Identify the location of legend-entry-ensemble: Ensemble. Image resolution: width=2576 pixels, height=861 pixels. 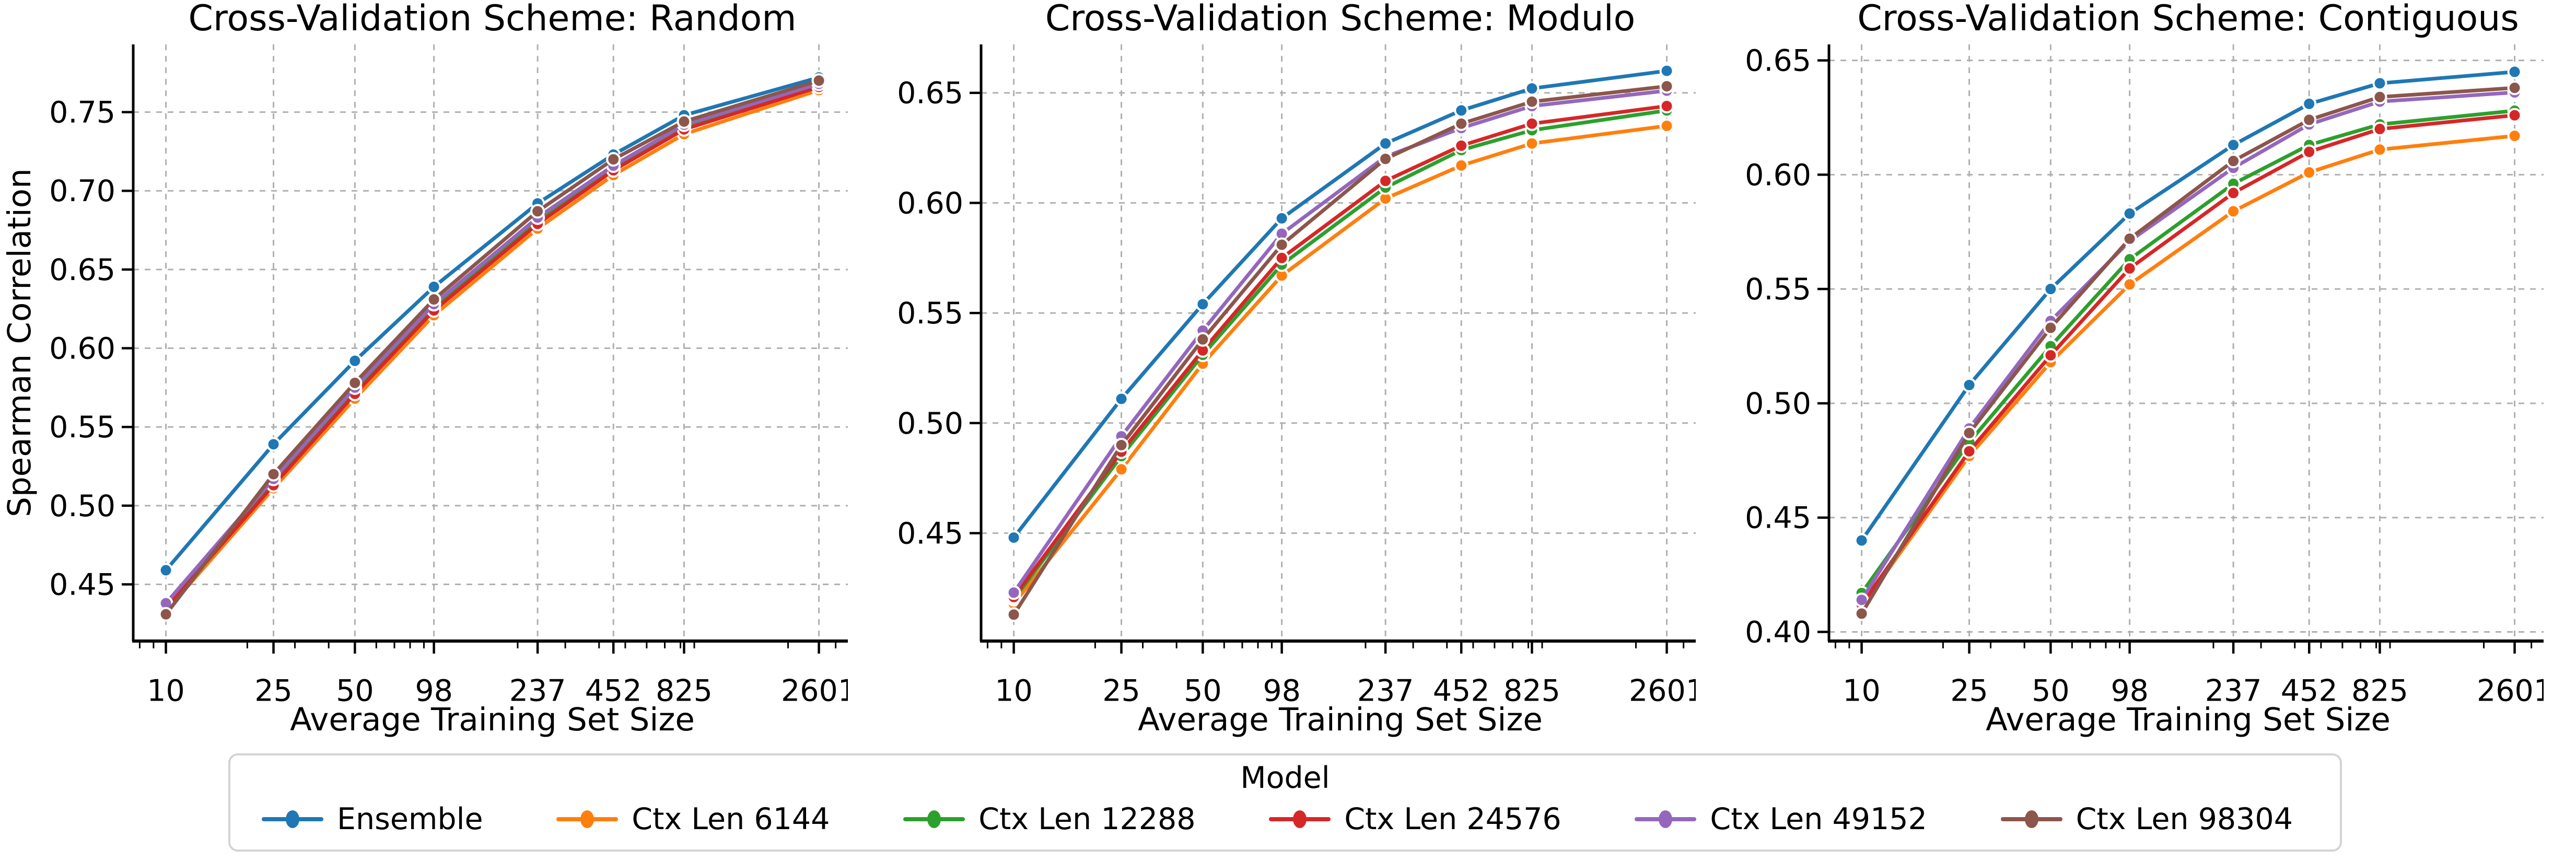
(372, 819).